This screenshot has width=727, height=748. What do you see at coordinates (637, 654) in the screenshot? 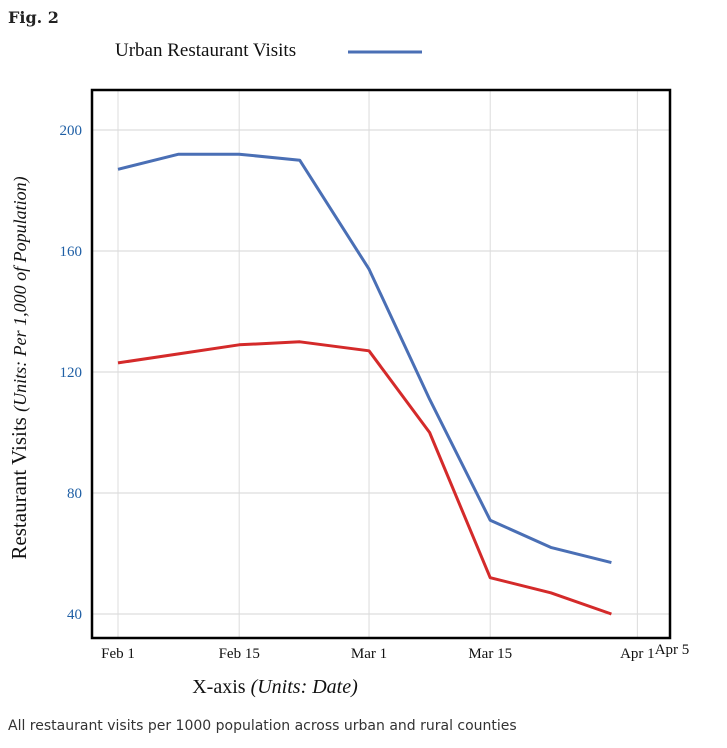
I see `x-tick-label: Apr 1` at bounding box center [637, 654].